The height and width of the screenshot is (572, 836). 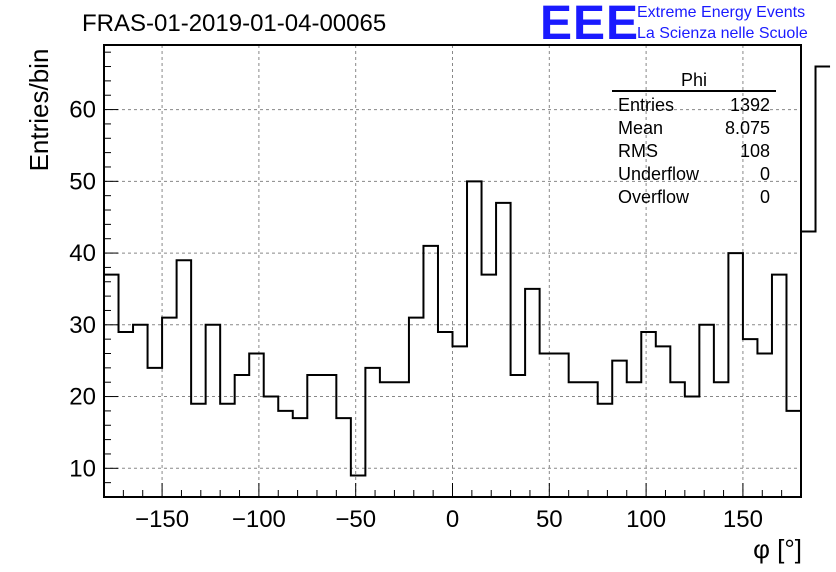 I want to click on logo-line-1: Extreme Energy Events, so click(x=721, y=12).